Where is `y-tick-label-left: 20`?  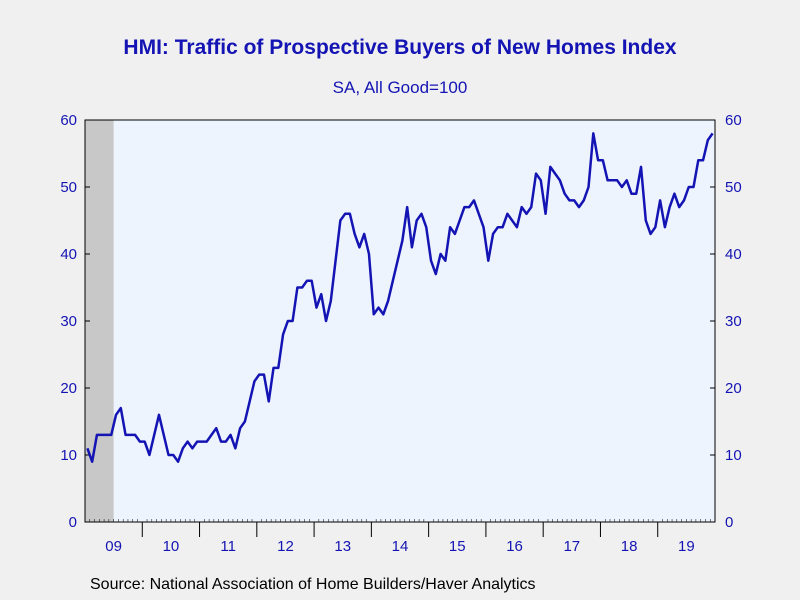 y-tick-label-left: 20 is located at coordinates (68, 388).